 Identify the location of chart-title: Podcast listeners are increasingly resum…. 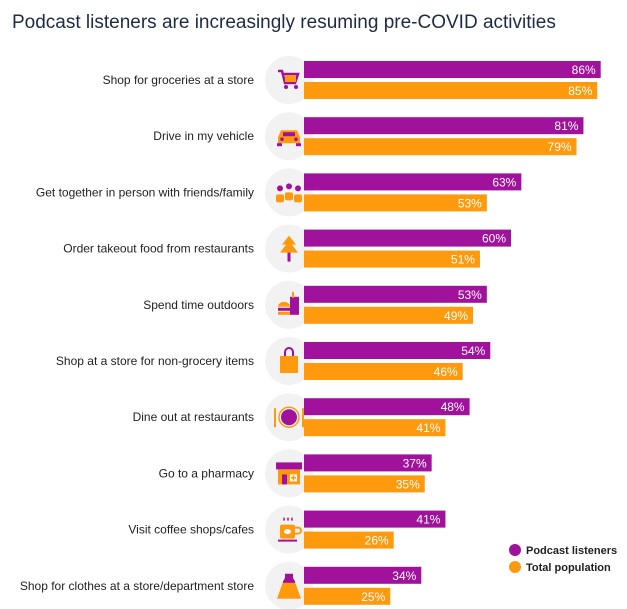
(284, 22).